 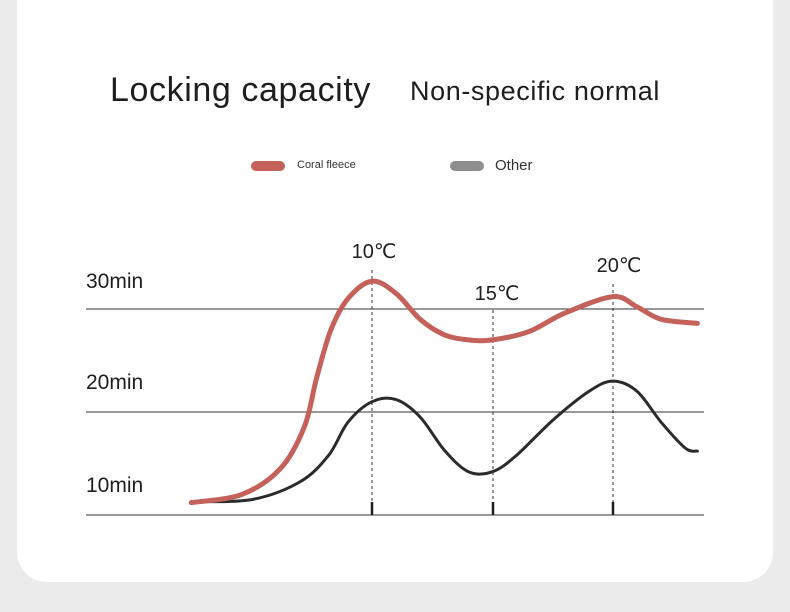 I want to click on legend-label-coral-fleece: Coral fleece, so click(x=326, y=165).